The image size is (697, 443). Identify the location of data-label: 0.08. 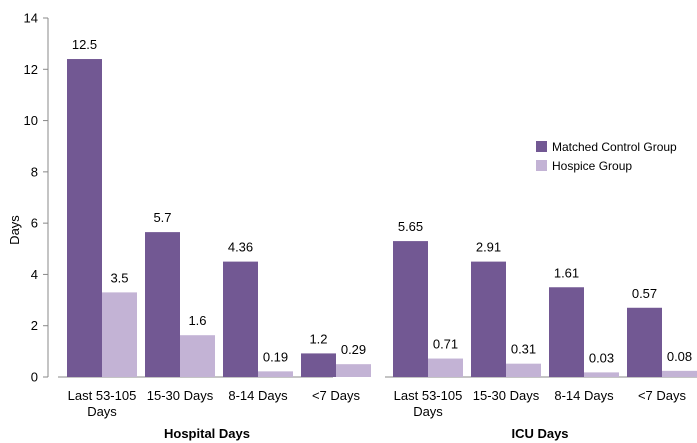
(679, 356).